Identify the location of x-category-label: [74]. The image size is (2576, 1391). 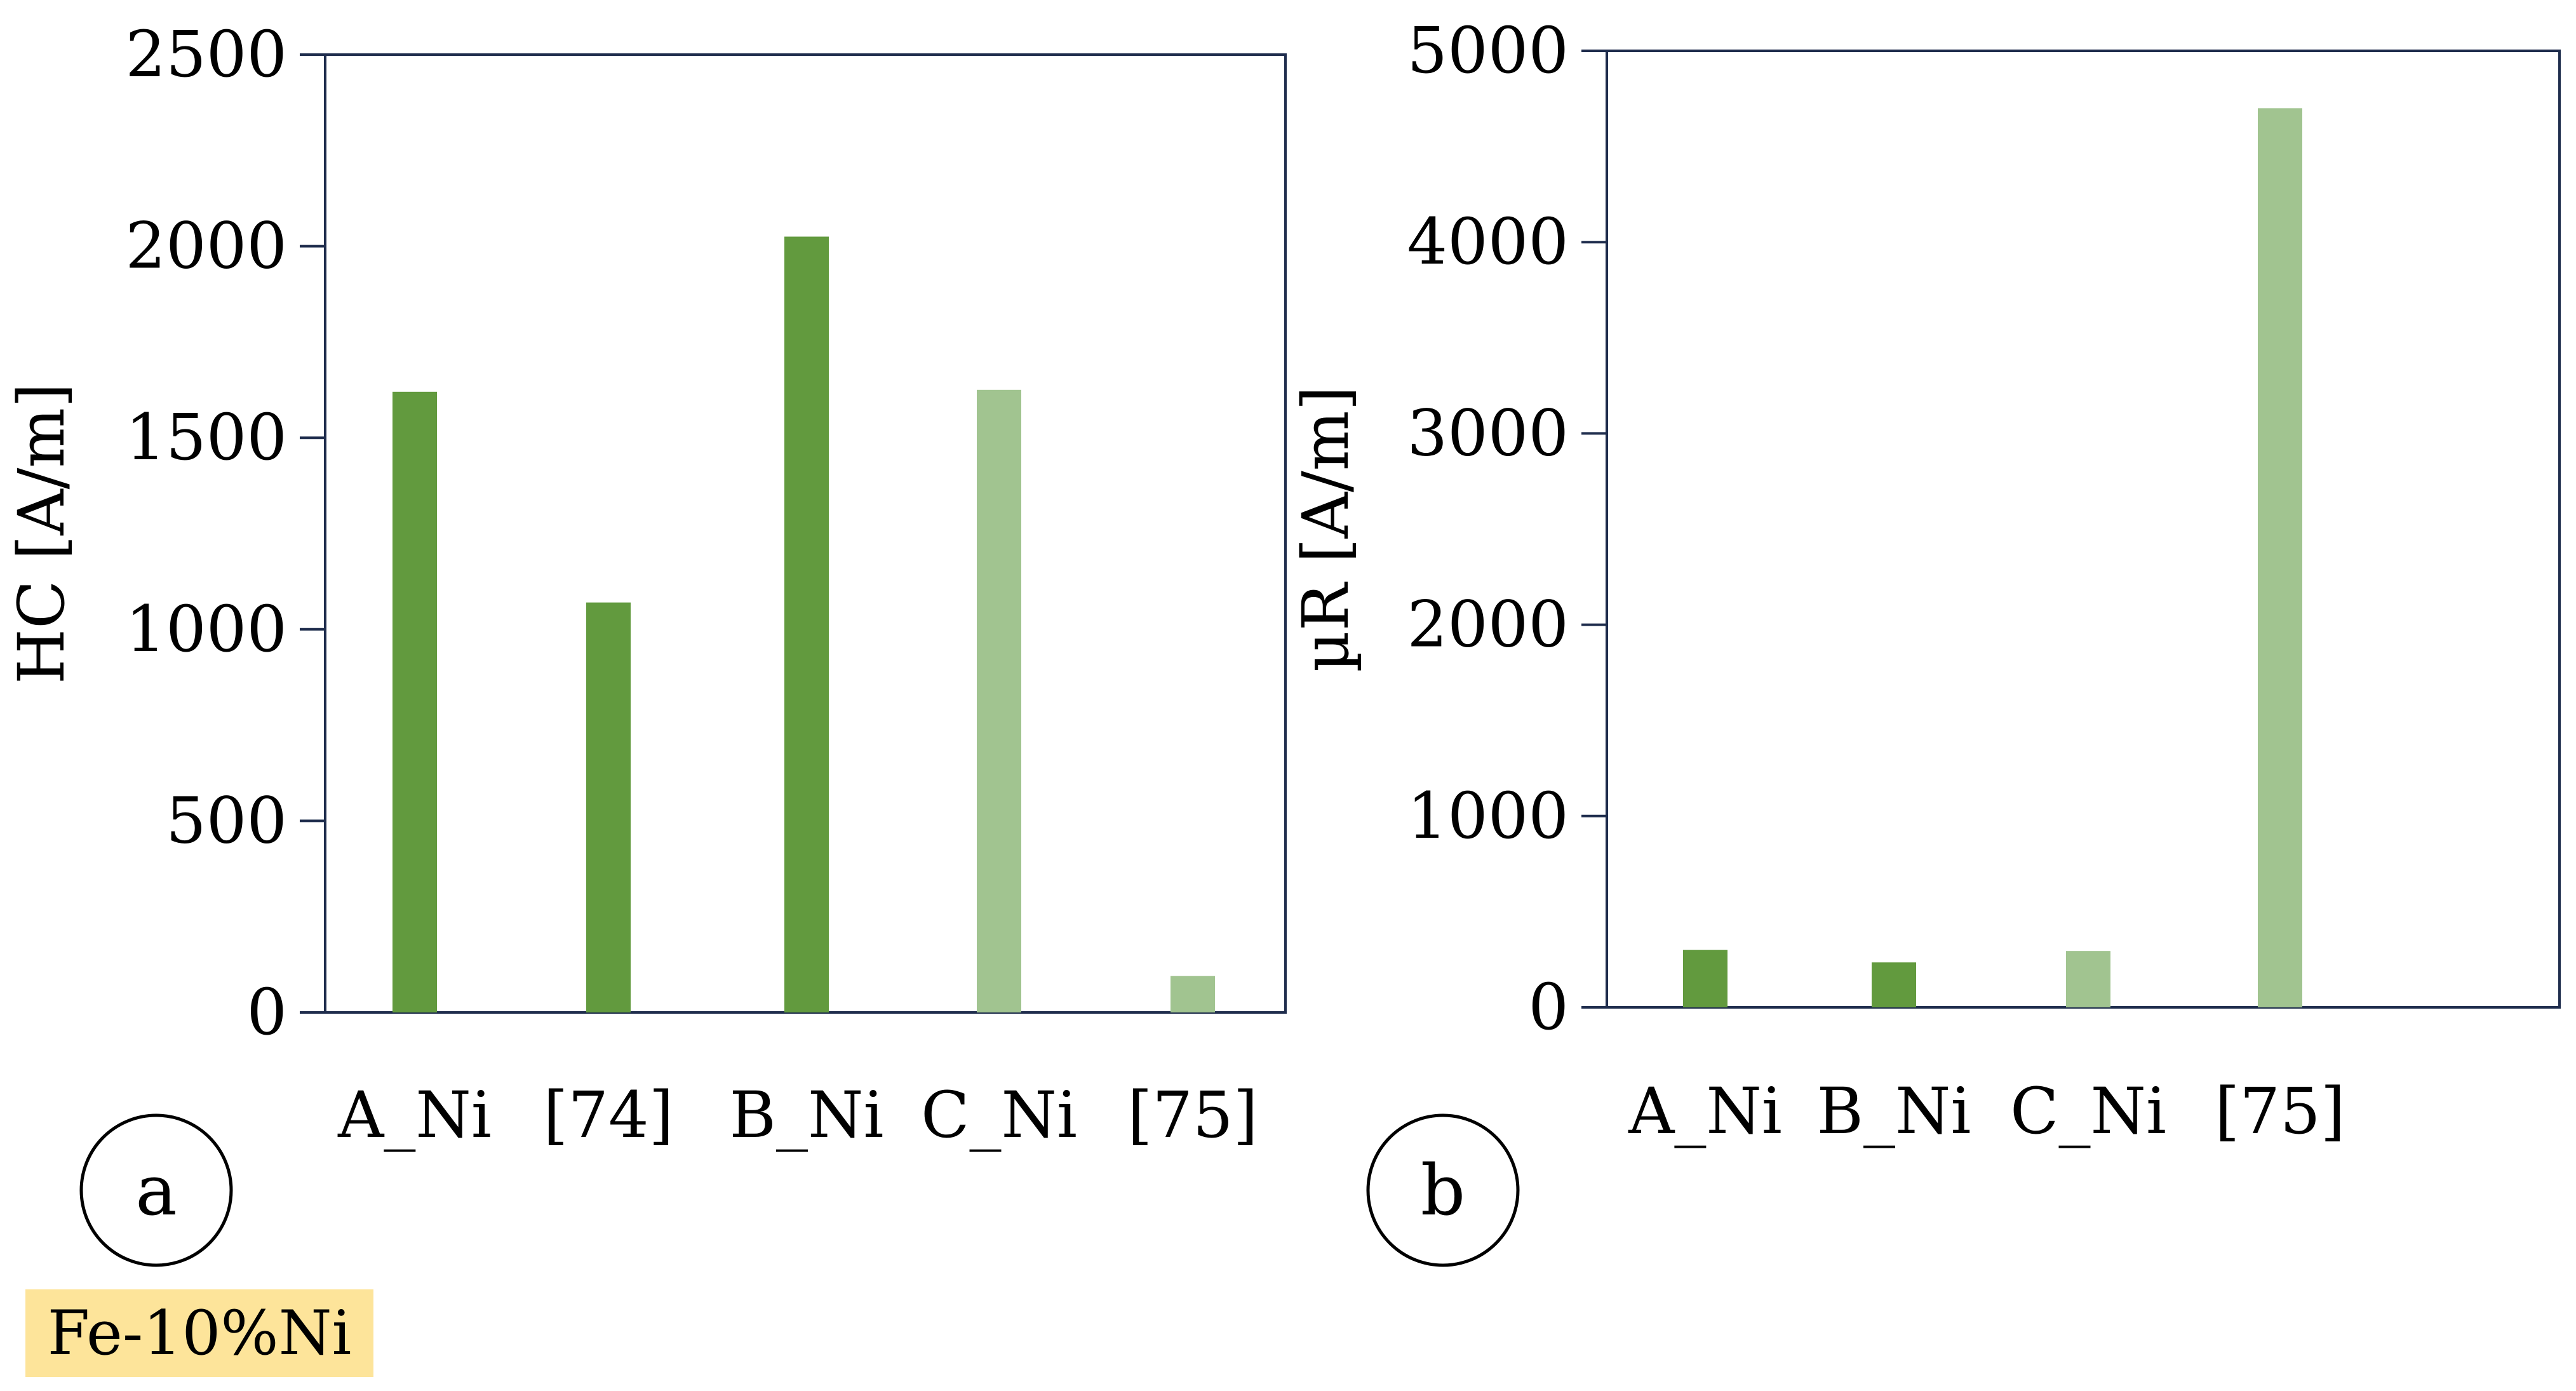
(608, 1115).